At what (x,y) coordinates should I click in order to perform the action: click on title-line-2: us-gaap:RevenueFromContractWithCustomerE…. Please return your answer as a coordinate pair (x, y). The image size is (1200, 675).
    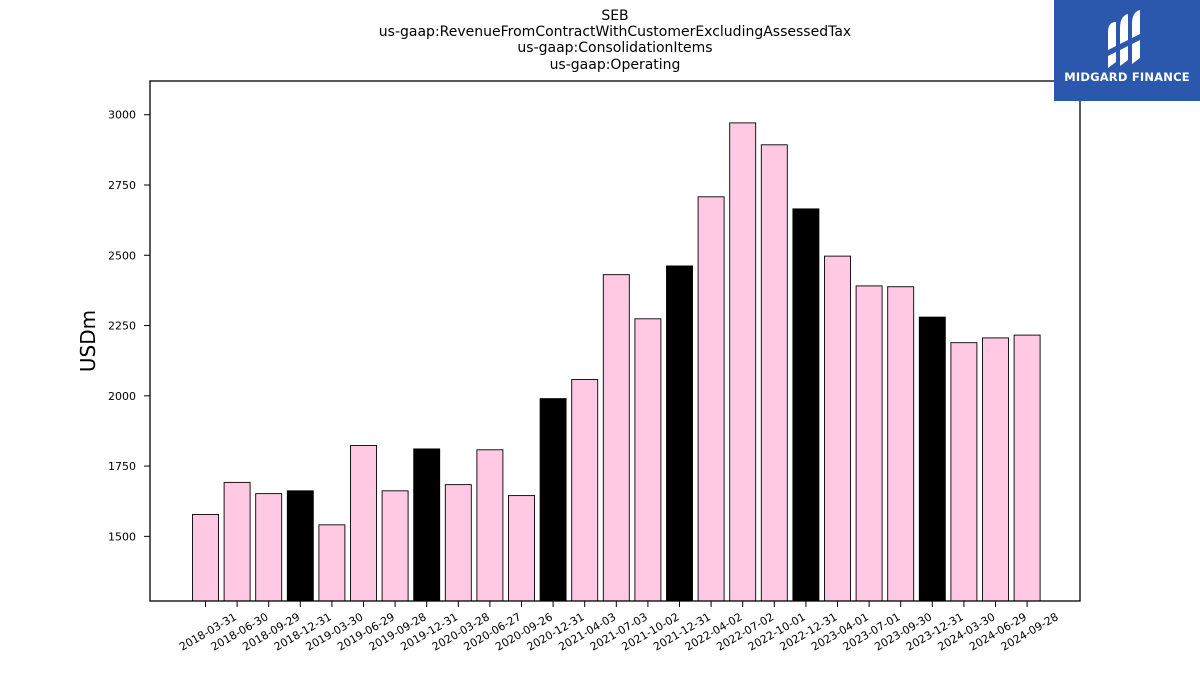
    Looking at the image, I should click on (615, 32).